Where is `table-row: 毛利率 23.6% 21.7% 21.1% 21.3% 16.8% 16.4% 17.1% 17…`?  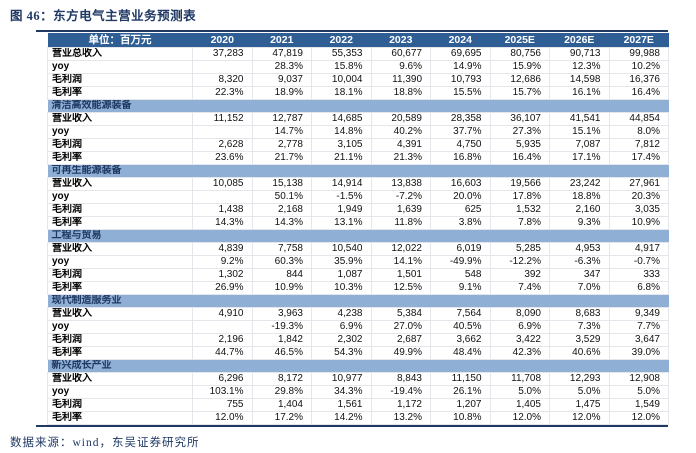
table-row: 毛利率 23.6% 21.7% 21.1% 21.3% 16.8% 16.4% 17.1% 17… is located at coordinates (358, 158).